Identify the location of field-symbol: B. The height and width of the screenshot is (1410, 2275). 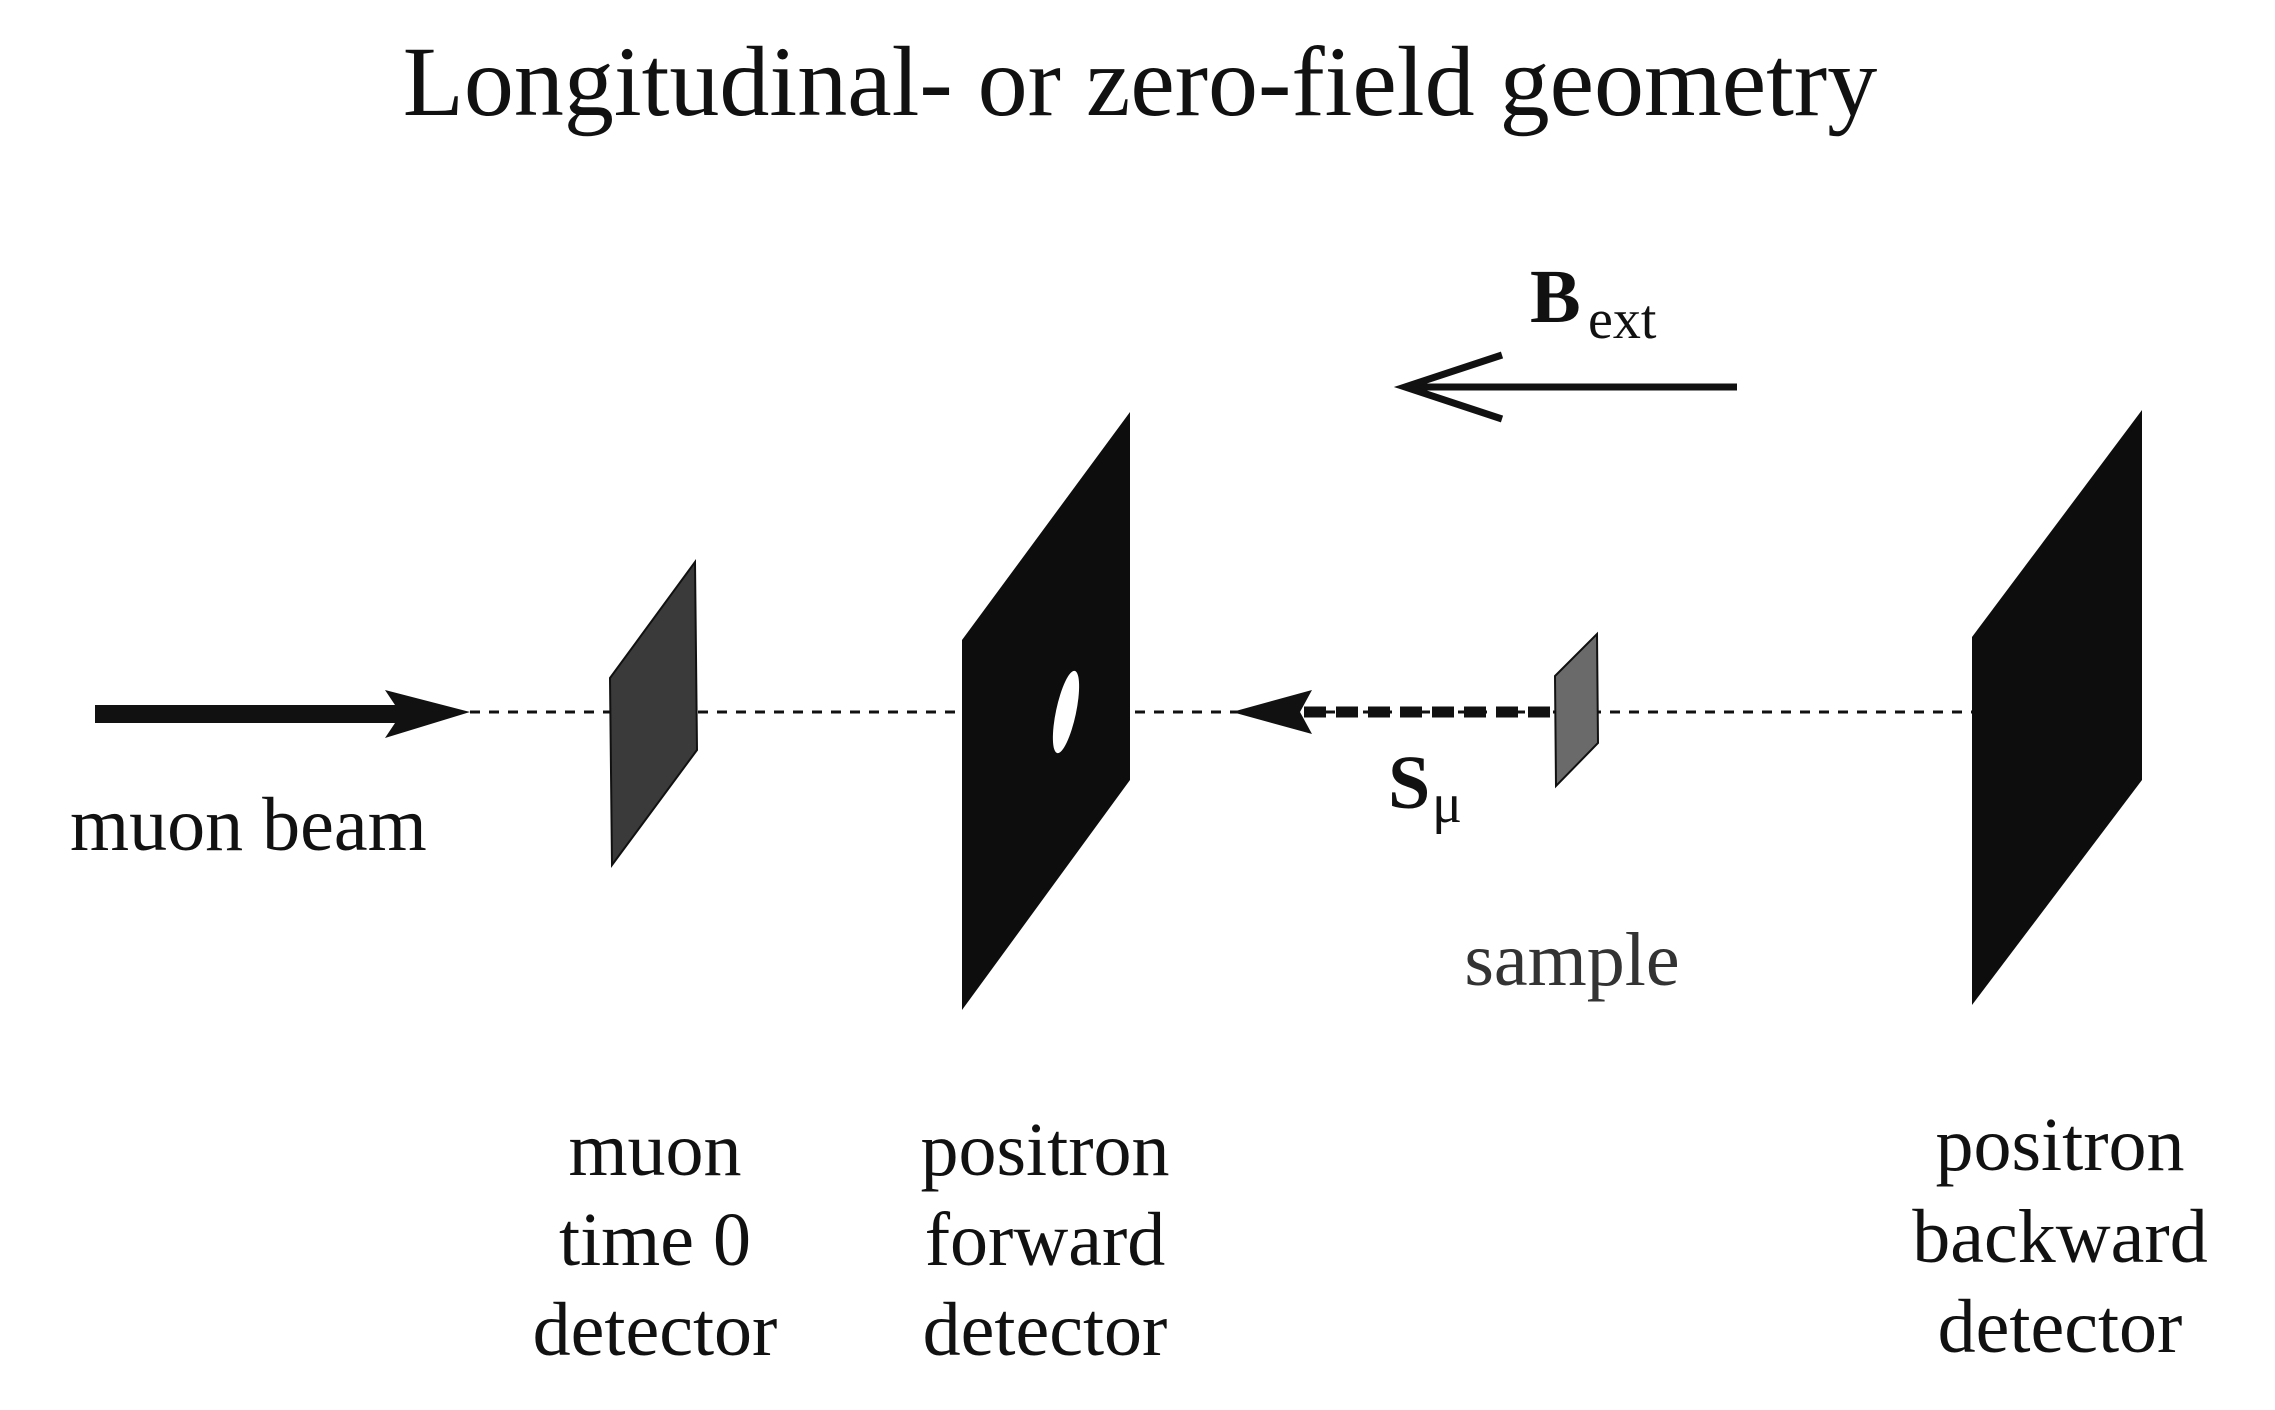
(1555, 297).